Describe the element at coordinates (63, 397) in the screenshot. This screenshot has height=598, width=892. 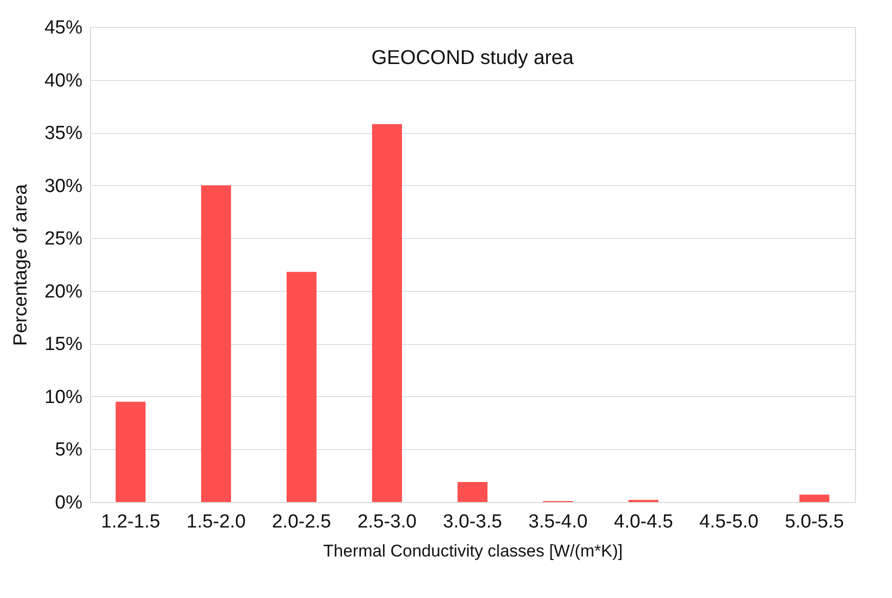
I see `y-tick-label: 10%` at that location.